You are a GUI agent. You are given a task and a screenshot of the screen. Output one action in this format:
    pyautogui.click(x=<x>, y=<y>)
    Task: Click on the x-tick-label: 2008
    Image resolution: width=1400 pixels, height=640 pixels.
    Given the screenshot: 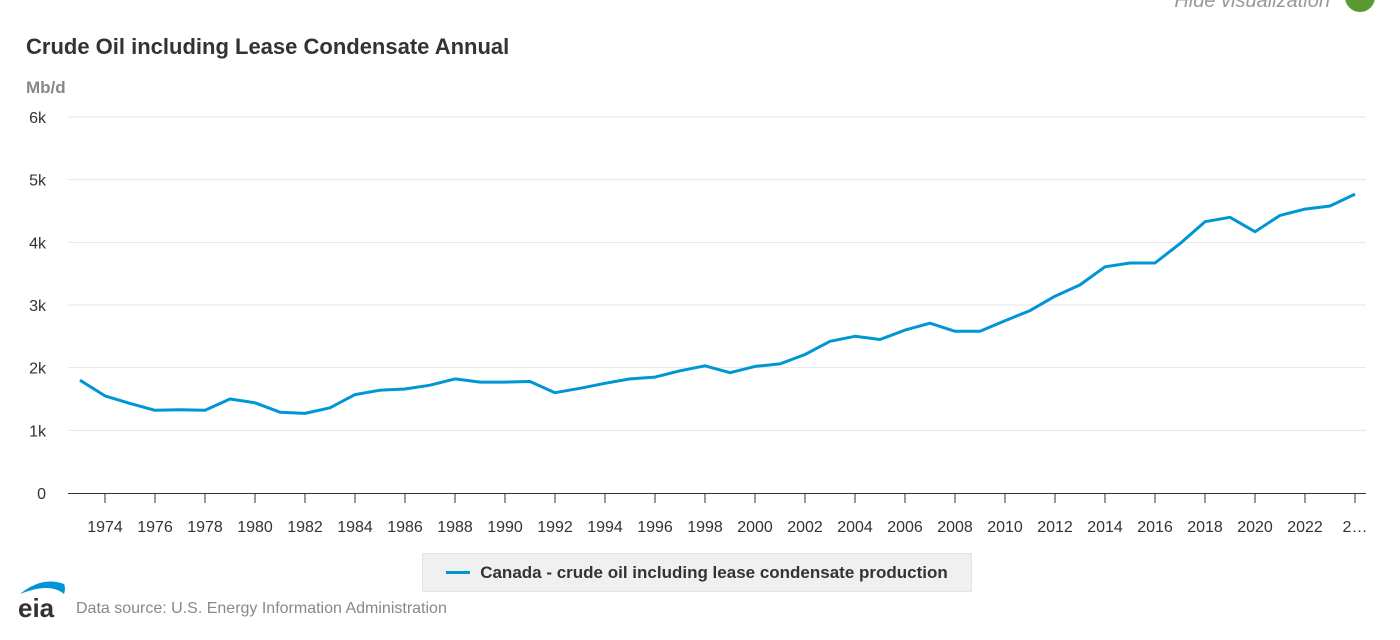 What is the action you would take?
    pyautogui.click(x=955, y=527)
    